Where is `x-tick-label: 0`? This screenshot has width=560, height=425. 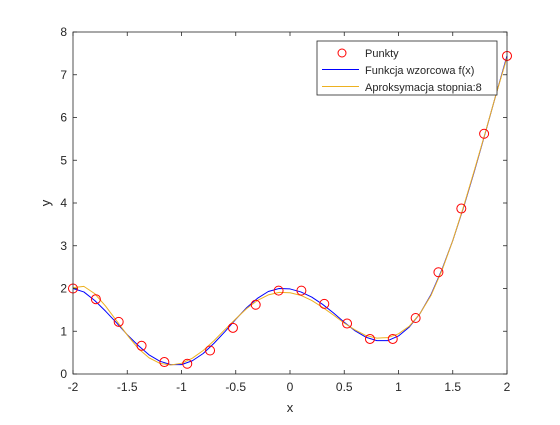 x-tick-label: 0 is located at coordinates (290, 387).